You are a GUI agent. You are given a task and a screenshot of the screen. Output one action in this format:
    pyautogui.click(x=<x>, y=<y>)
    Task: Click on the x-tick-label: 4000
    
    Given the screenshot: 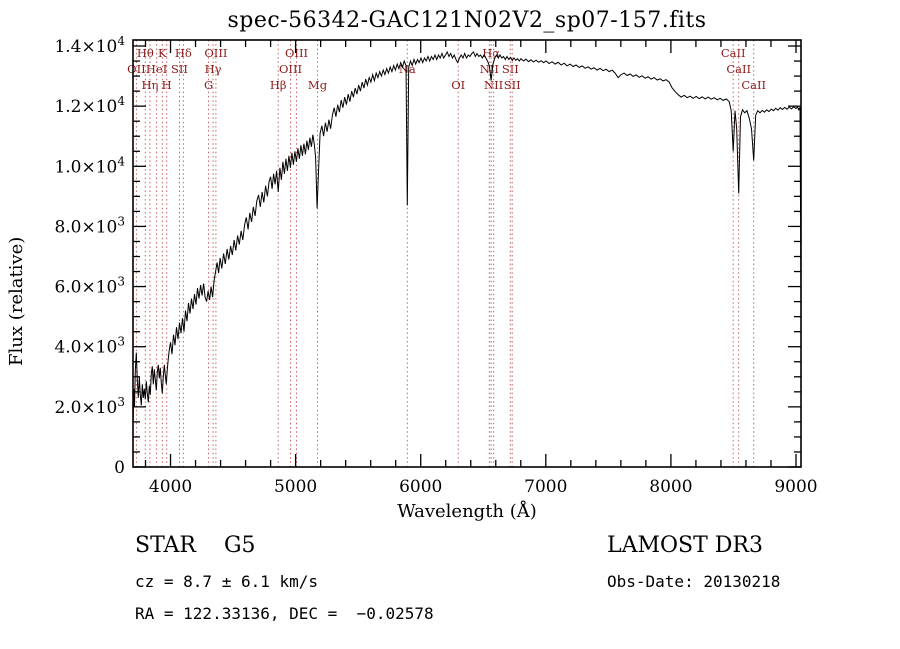 What is the action you would take?
    pyautogui.click(x=170, y=487)
    